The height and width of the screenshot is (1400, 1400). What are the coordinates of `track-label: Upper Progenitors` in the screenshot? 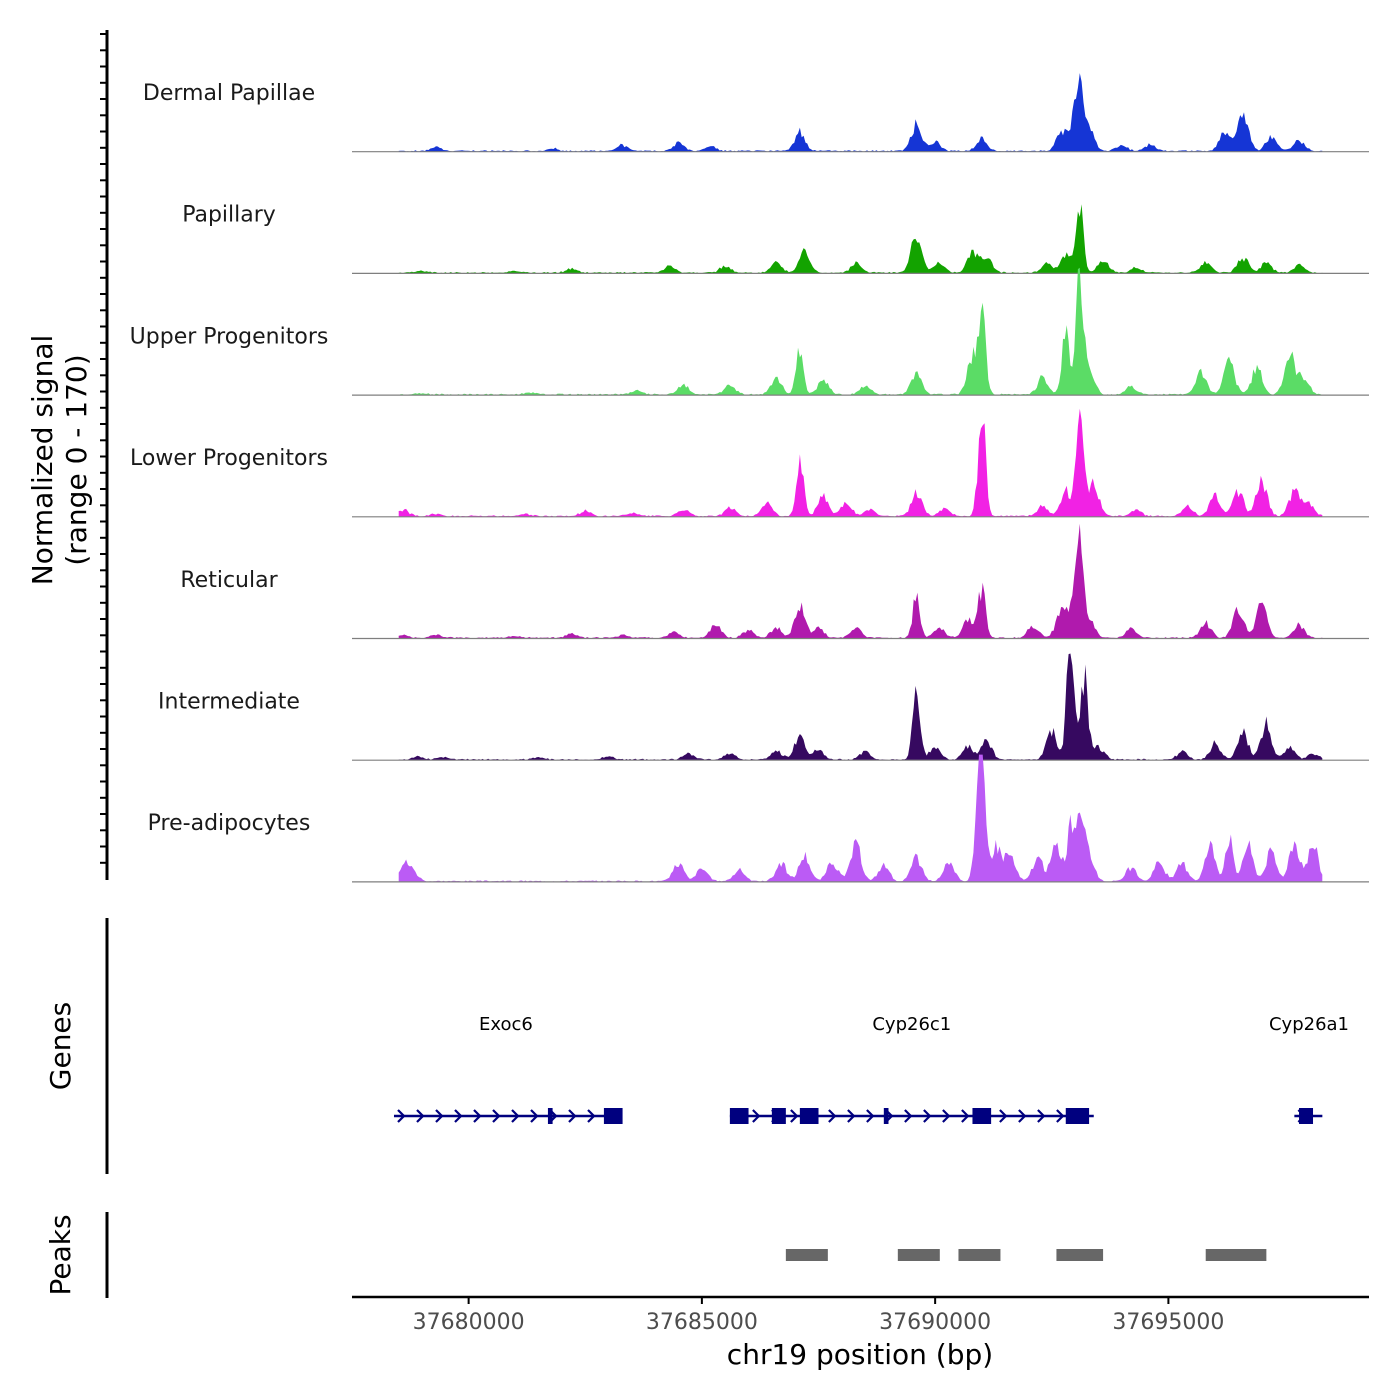 It's located at (229, 336).